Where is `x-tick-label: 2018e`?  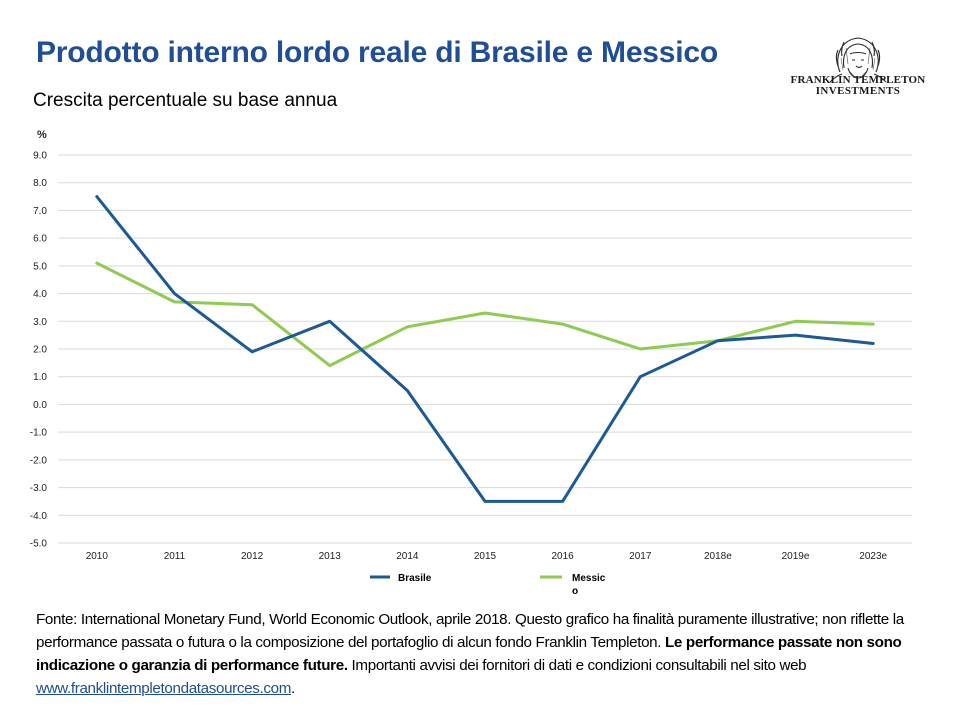 x-tick-label: 2018e is located at coordinates (718, 556).